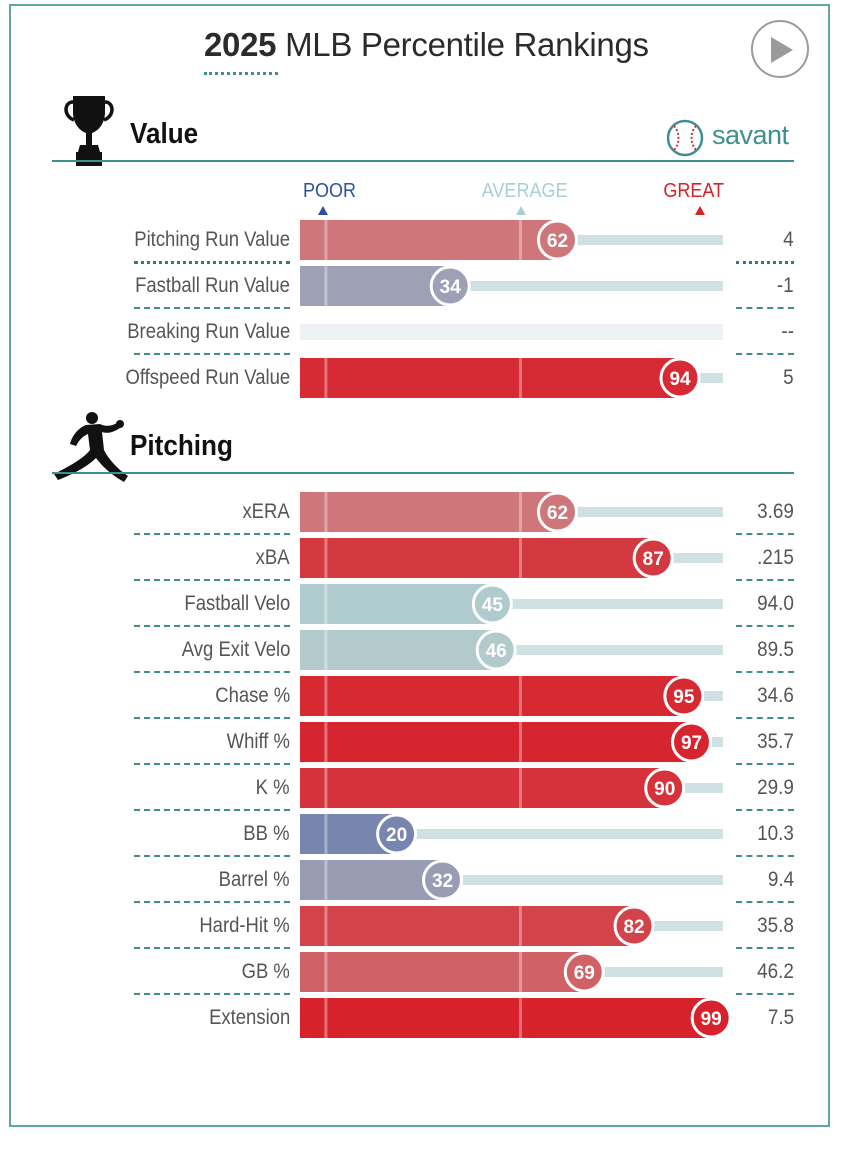 This screenshot has height=1150, width=844. What do you see at coordinates (422, 972) in the screenshot?
I see `metric-row: GB % 46.2 69` at bounding box center [422, 972].